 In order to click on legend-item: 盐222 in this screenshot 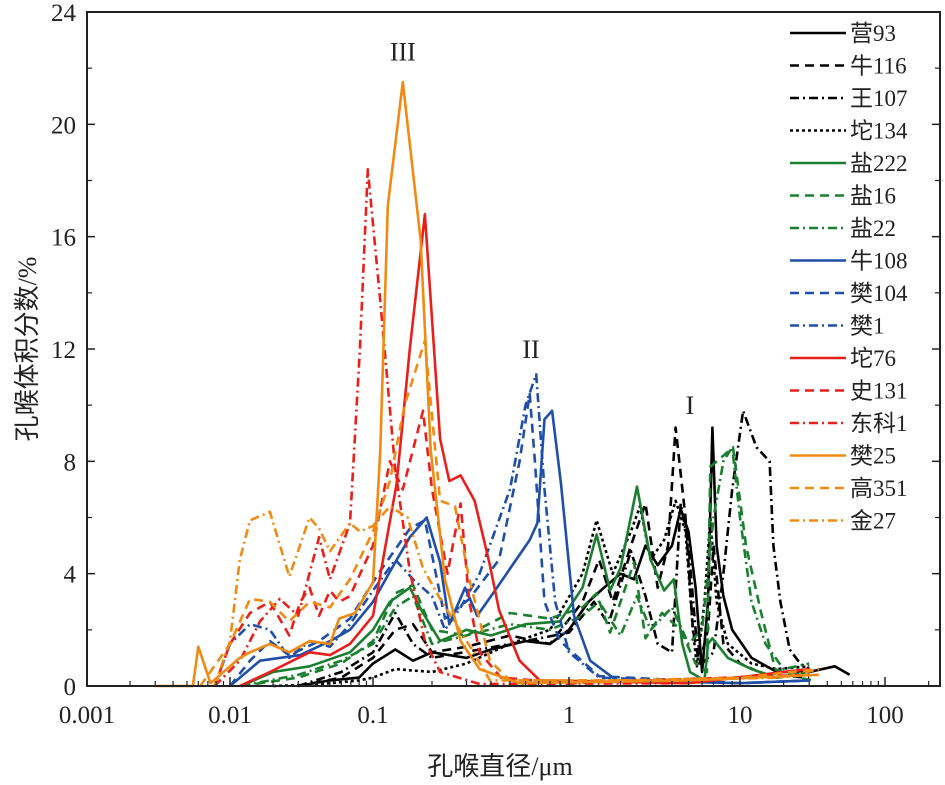, I will do `click(849, 163)`.